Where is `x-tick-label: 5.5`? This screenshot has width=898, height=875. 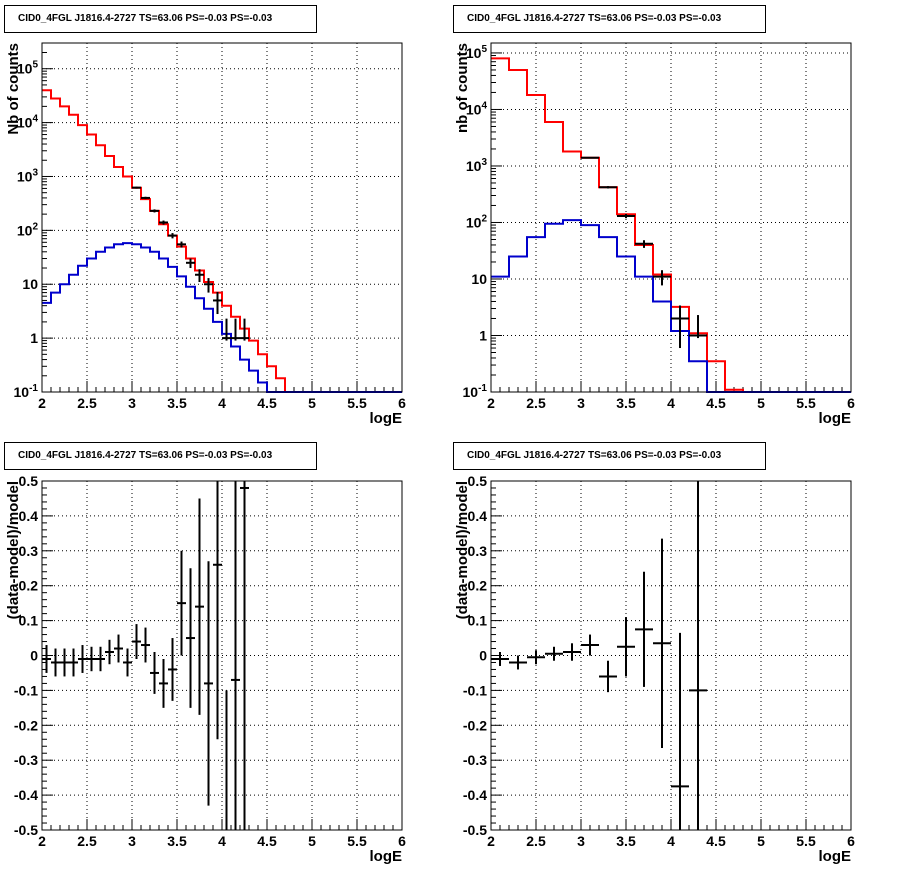
x-tick-label: 5.5 is located at coordinates (357, 403).